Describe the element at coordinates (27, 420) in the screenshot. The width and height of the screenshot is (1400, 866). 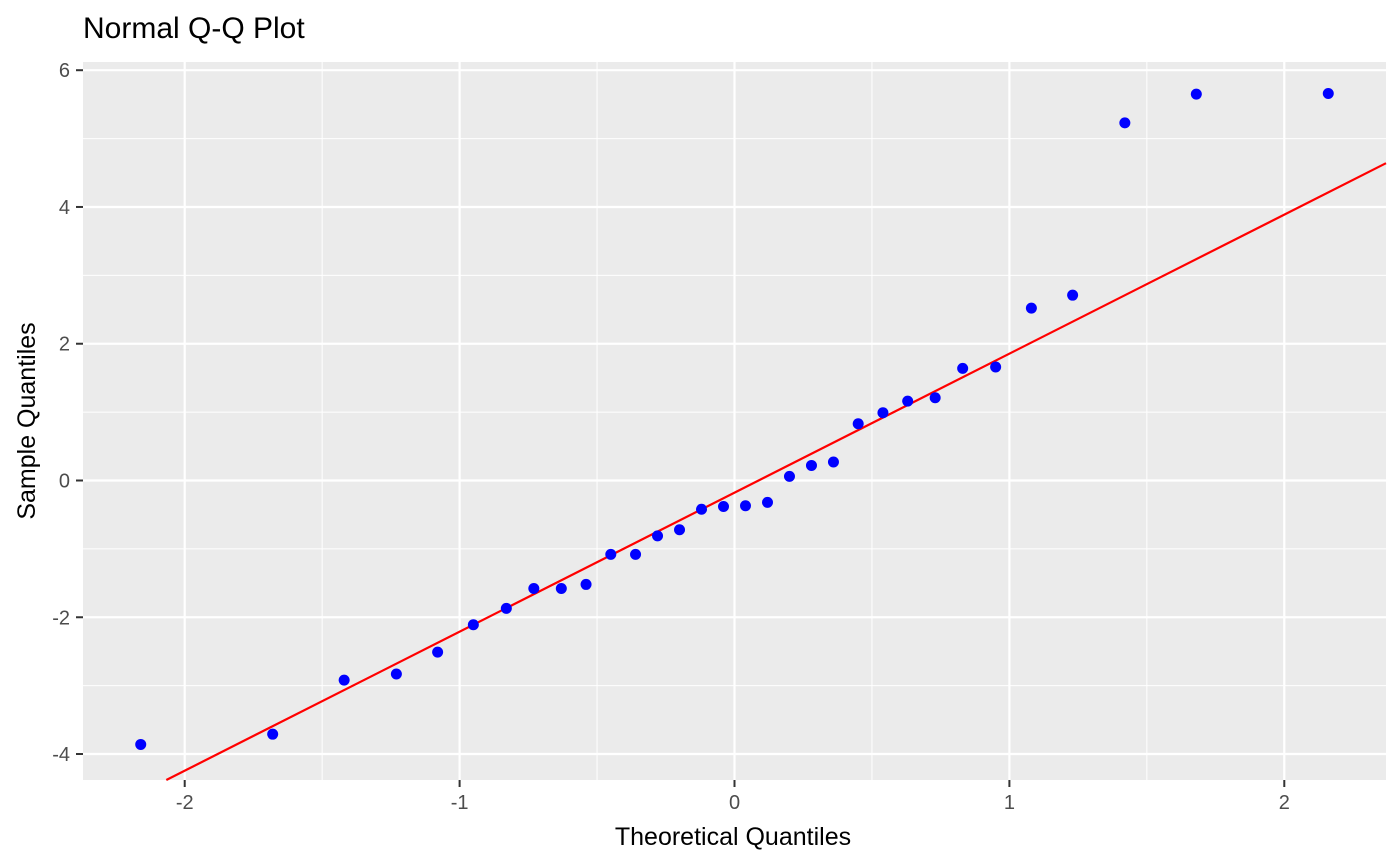
I see `y-axis-title: Sample Quantiles` at that location.